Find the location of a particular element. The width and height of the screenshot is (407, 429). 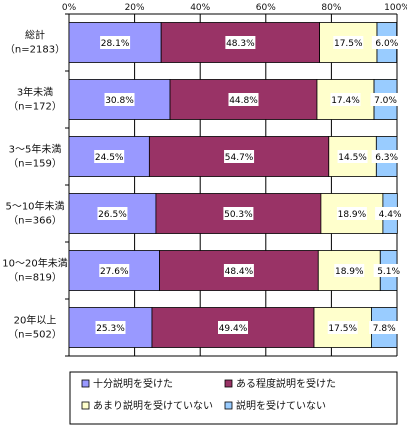

category-n-label: （n=366） is located at coordinates (35, 221).